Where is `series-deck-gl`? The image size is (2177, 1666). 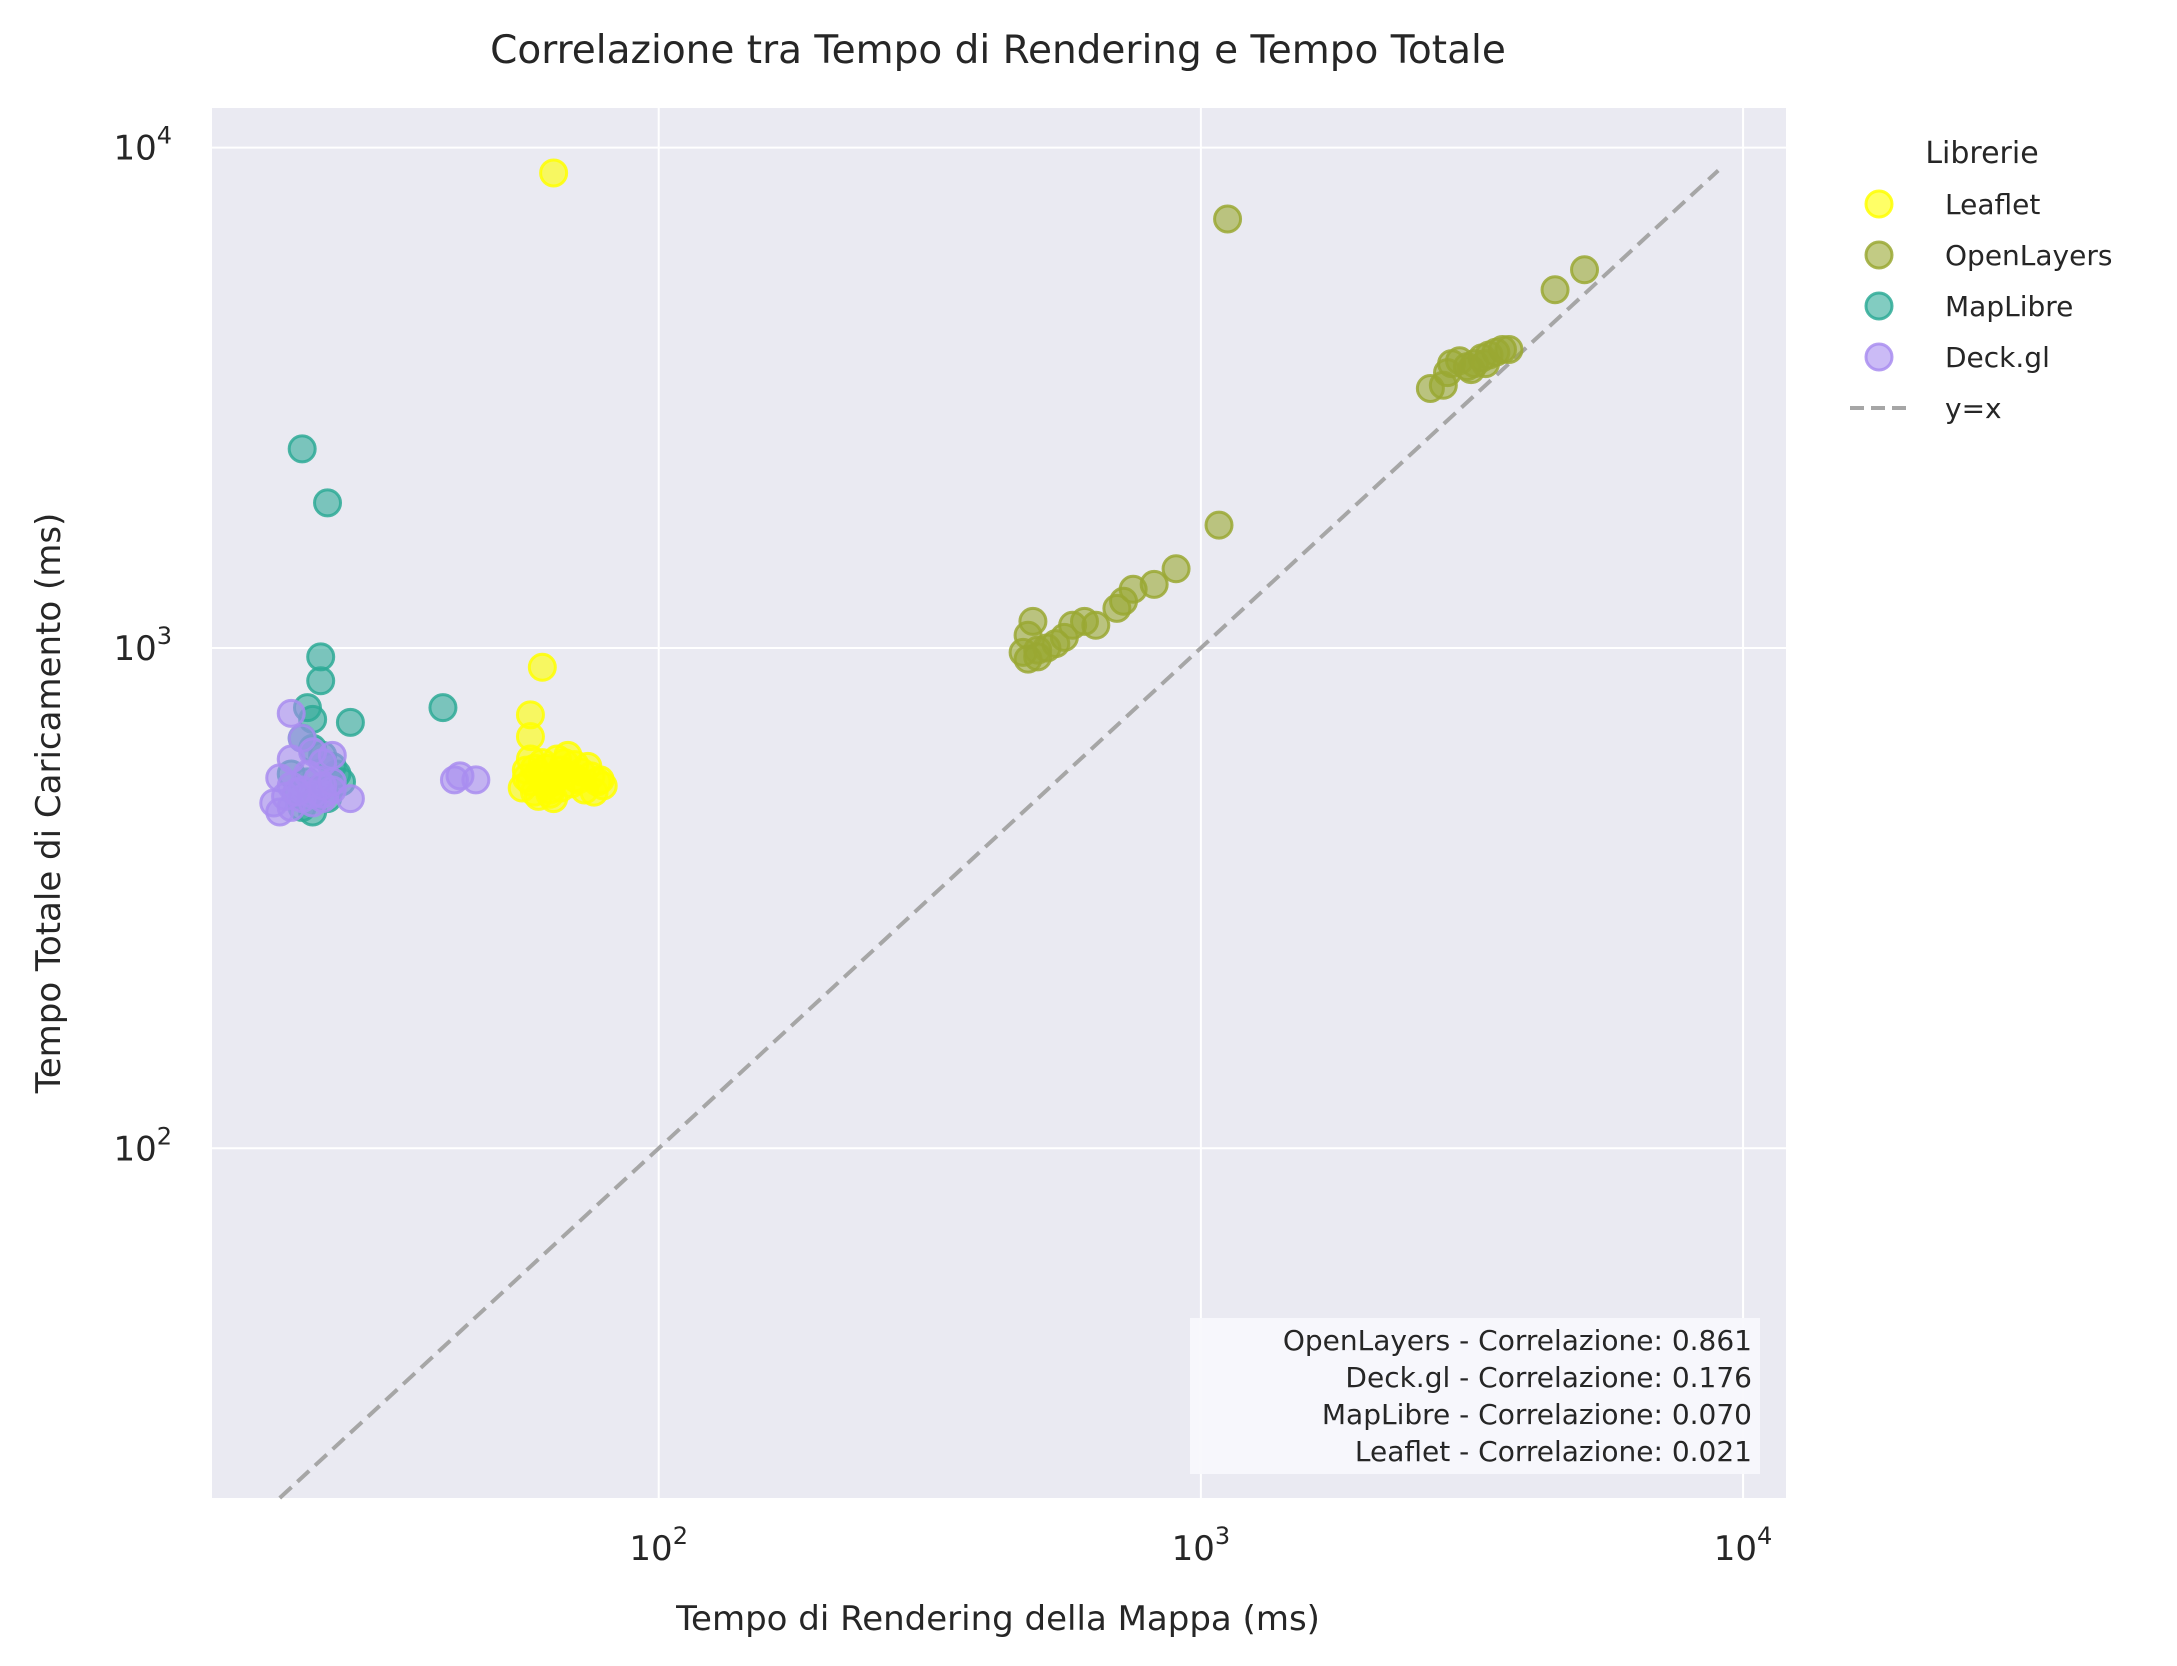 series-deck-gl is located at coordinates (375, 762).